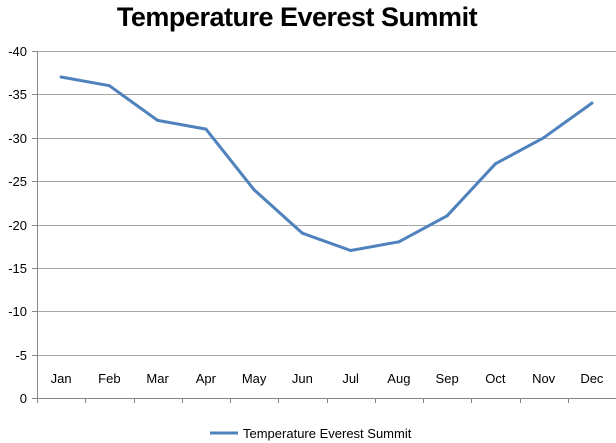  What do you see at coordinates (17, 181) in the screenshot?
I see `y-tick-label: -25` at bounding box center [17, 181].